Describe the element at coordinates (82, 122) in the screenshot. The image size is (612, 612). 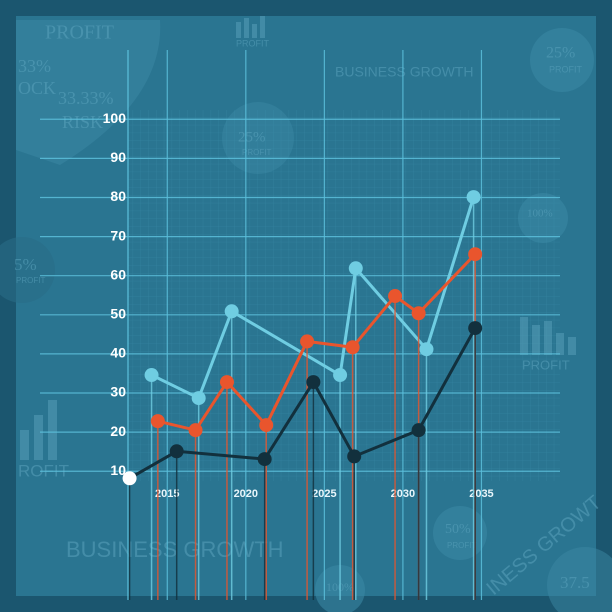
I see `decoration-text: RISK` at that location.